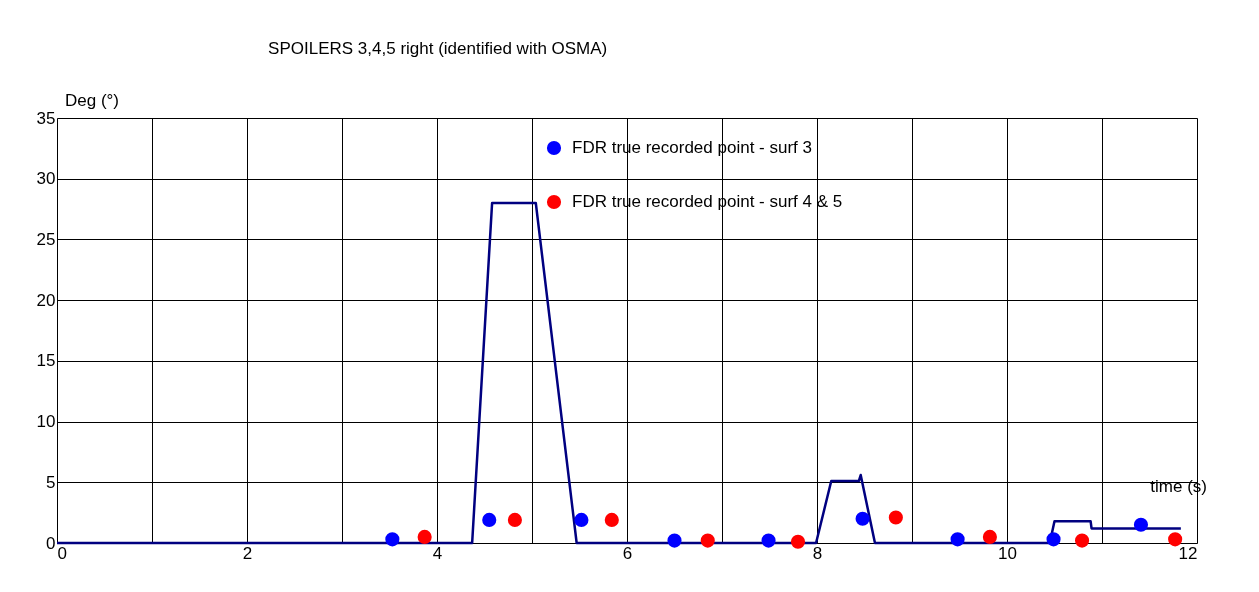 The height and width of the screenshot is (592, 1259). What do you see at coordinates (46, 239) in the screenshot?
I see `y-tick-label: 25` at bounding box center [46, 239].